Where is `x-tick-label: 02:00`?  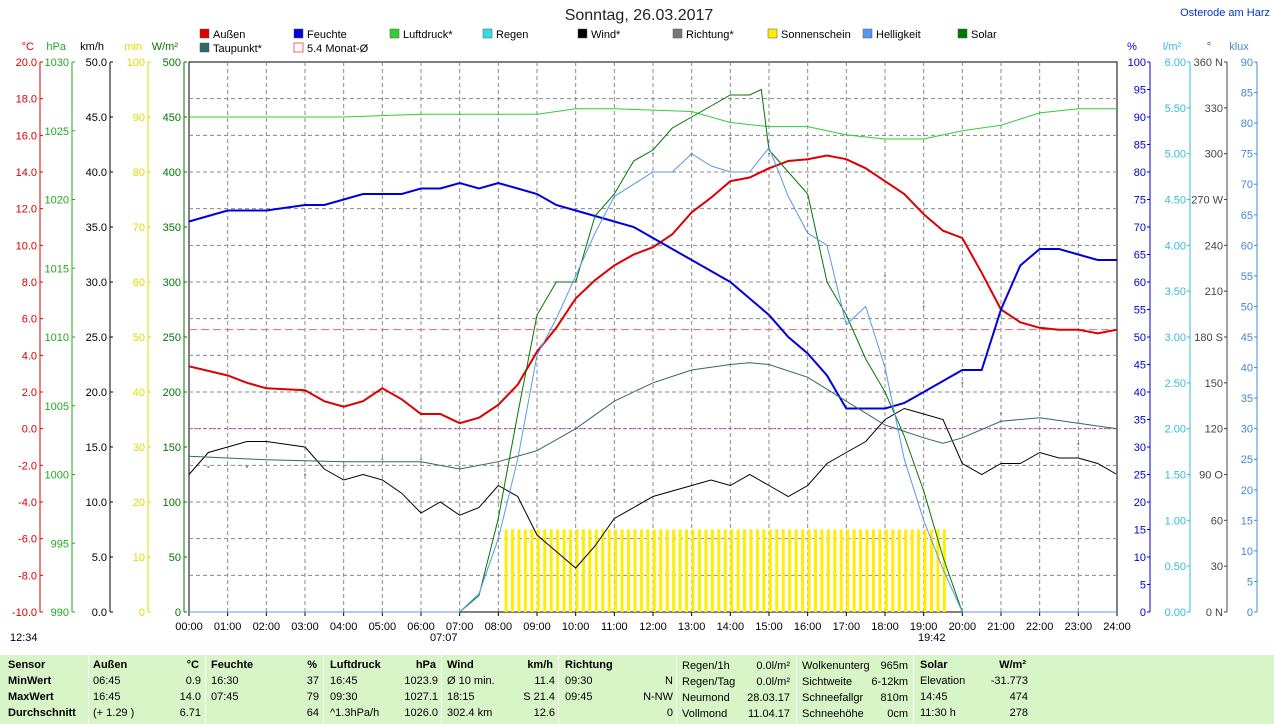 x-tick-label: 02:00 is located at coordinates (267, 627).